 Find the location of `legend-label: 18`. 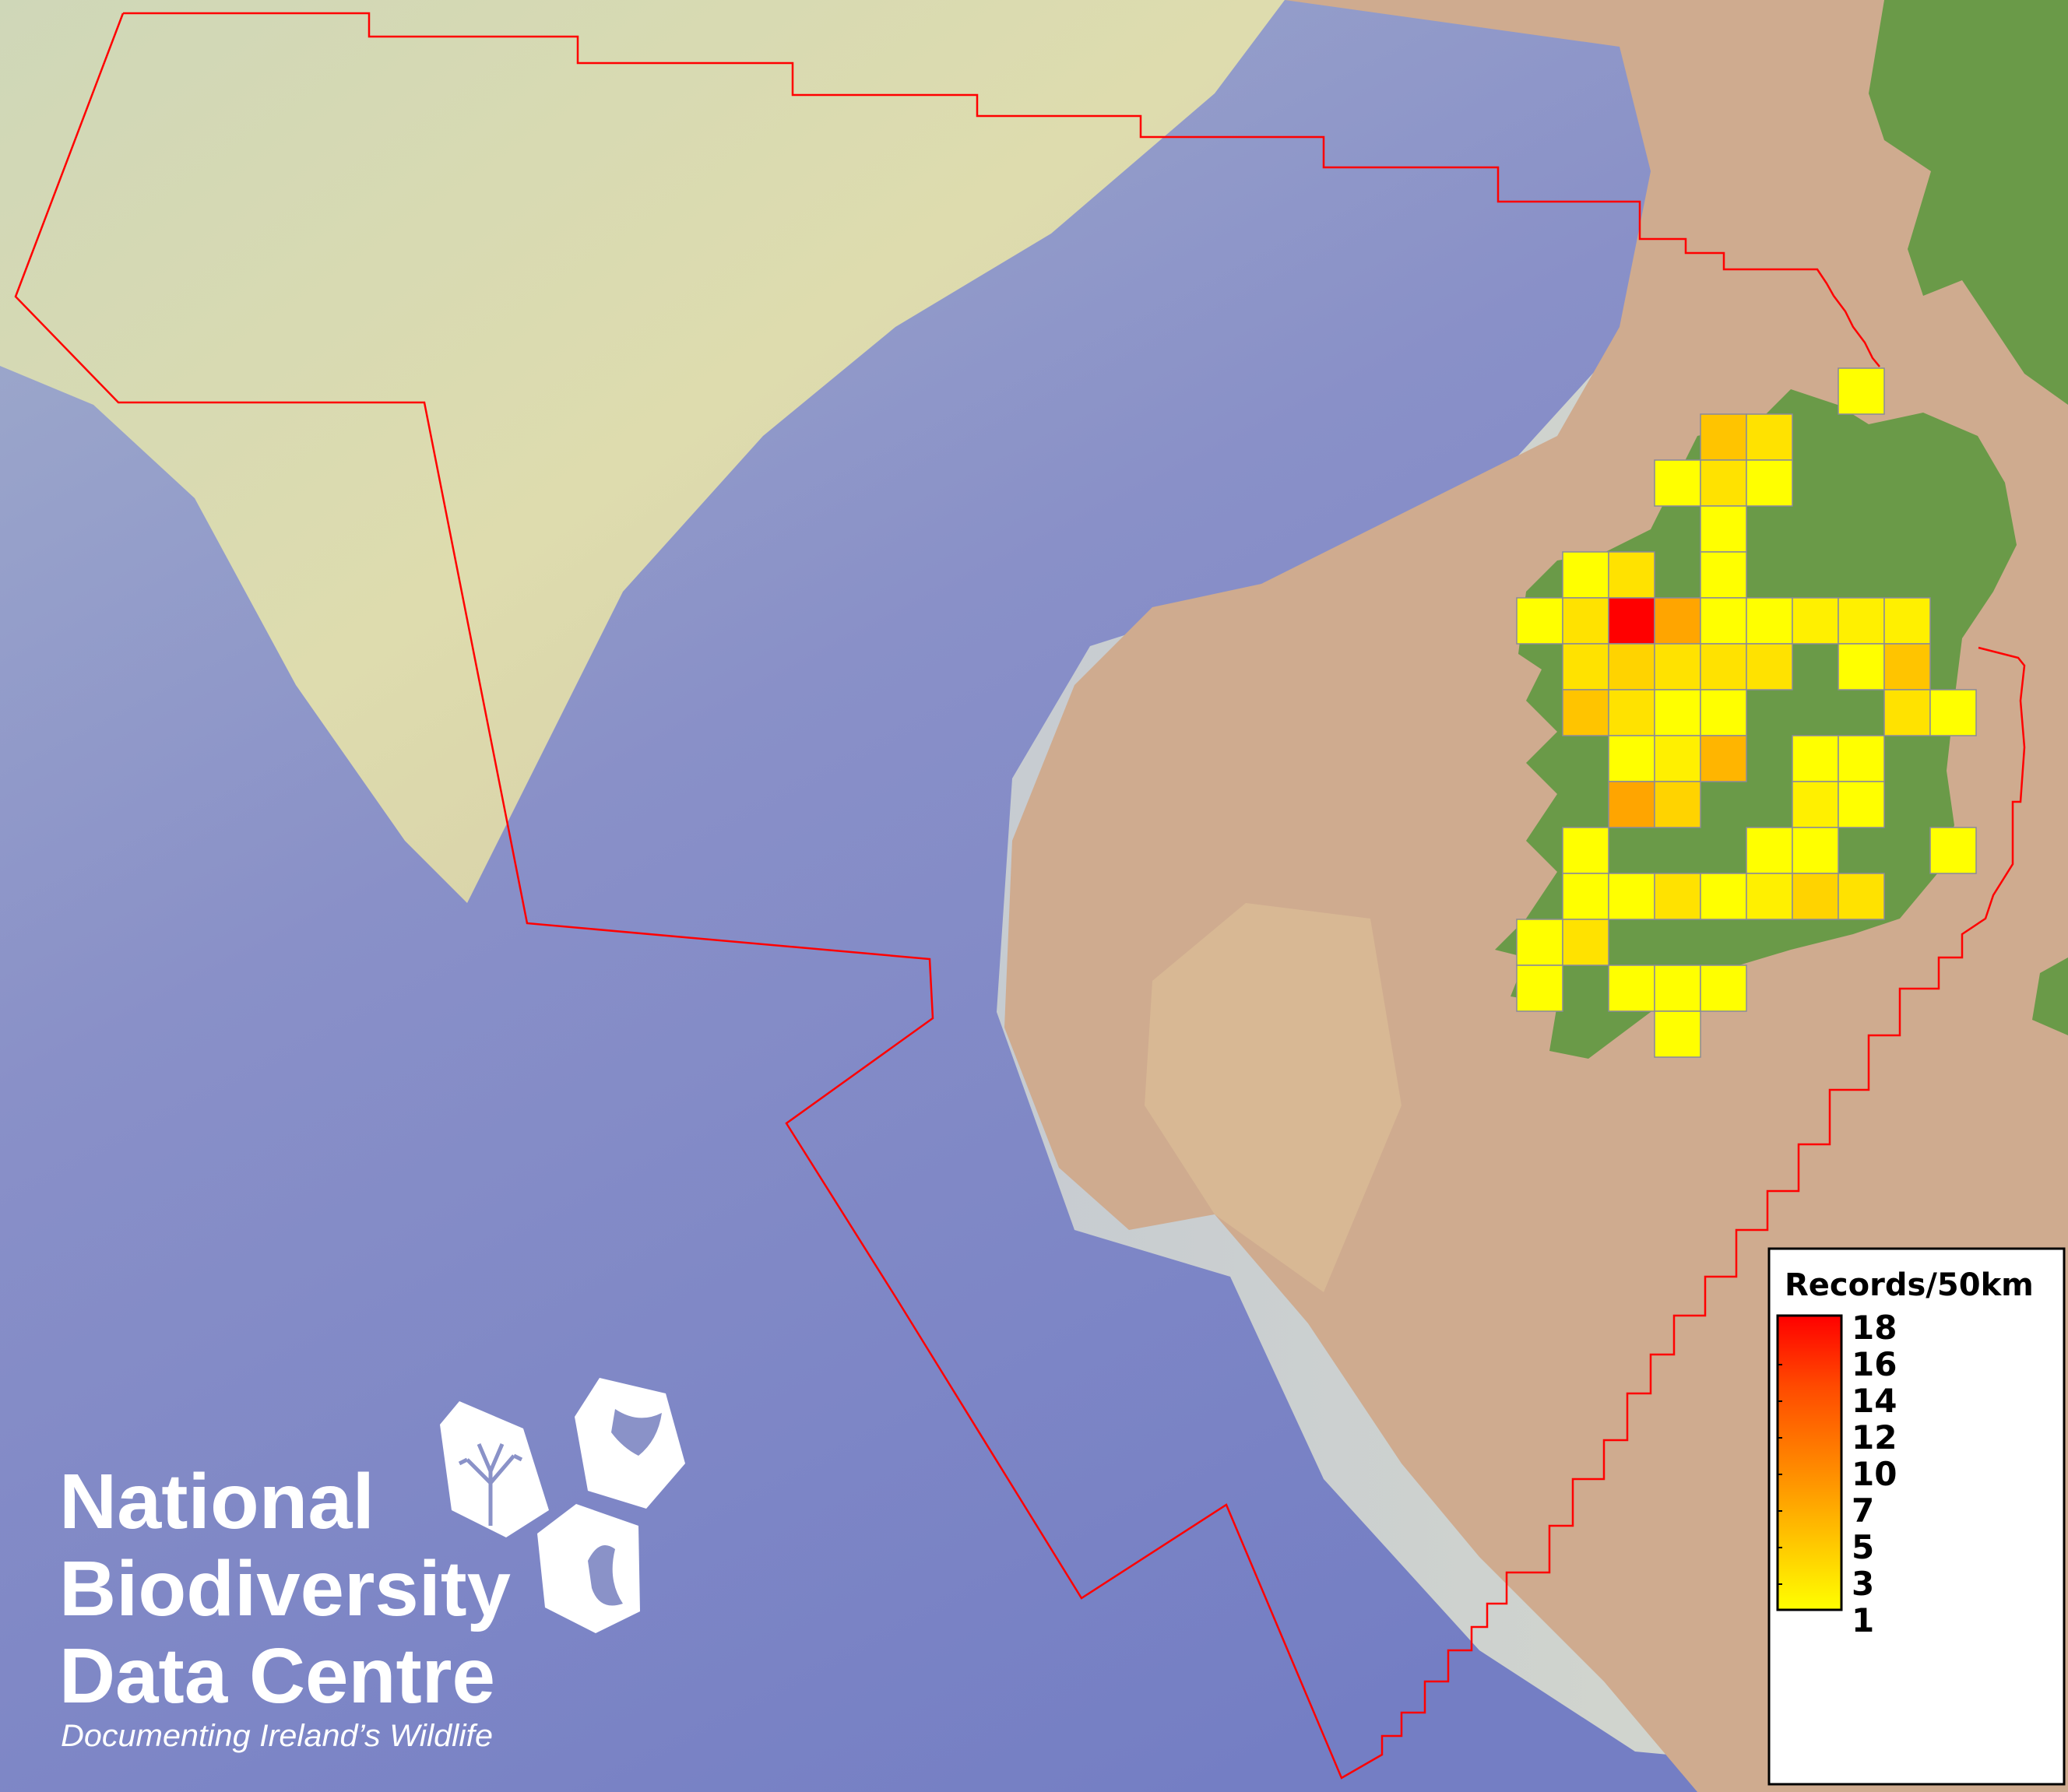

legend-label: 18 is located at coordinates (1875, 1328).